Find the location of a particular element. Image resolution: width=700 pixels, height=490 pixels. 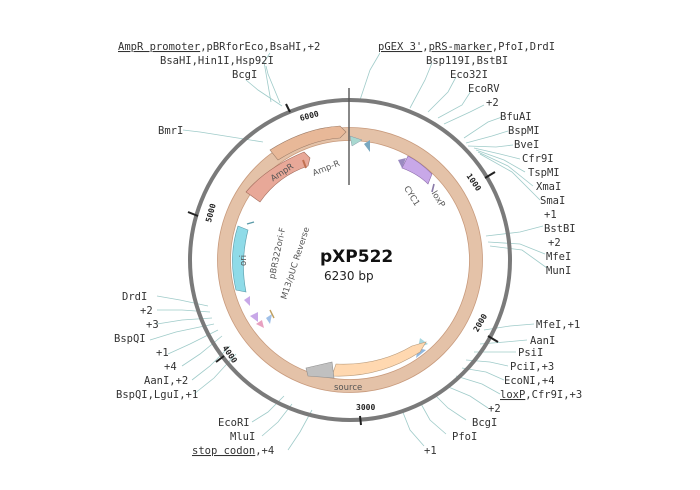

label-cfr9i: Cfr9I is located at coordinates (538, 159).